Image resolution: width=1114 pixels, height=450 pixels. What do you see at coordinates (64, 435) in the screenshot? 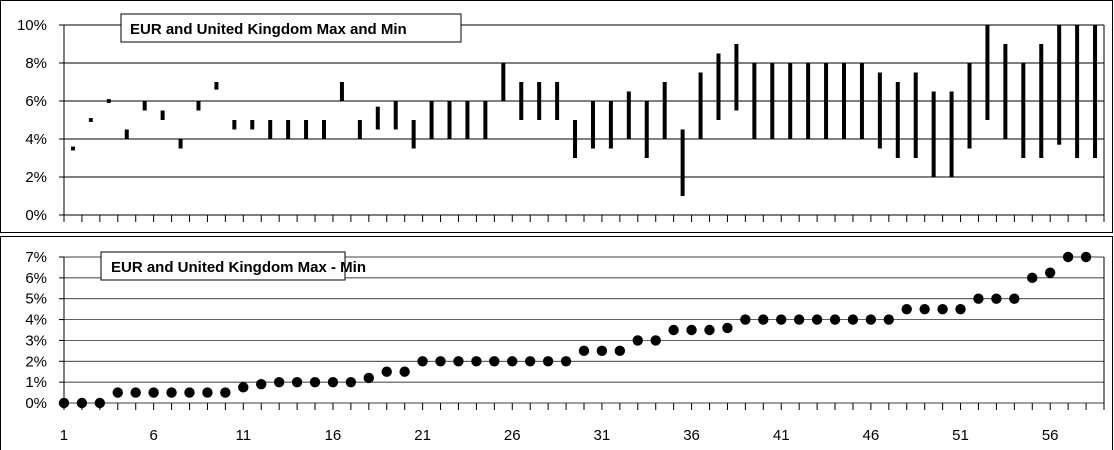
I see `bottom-x-tick-label: 1` at bounding box center [64, 435].